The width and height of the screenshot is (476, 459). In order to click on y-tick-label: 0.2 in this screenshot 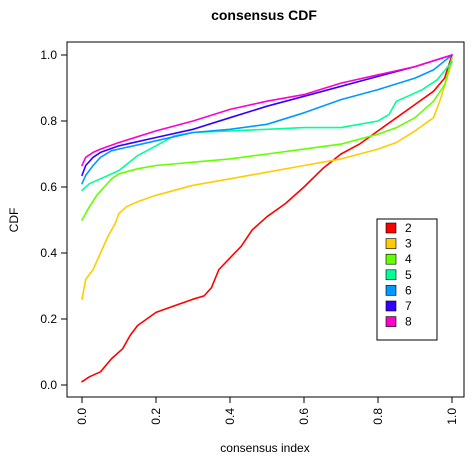, I will do `click(48, 319)`.